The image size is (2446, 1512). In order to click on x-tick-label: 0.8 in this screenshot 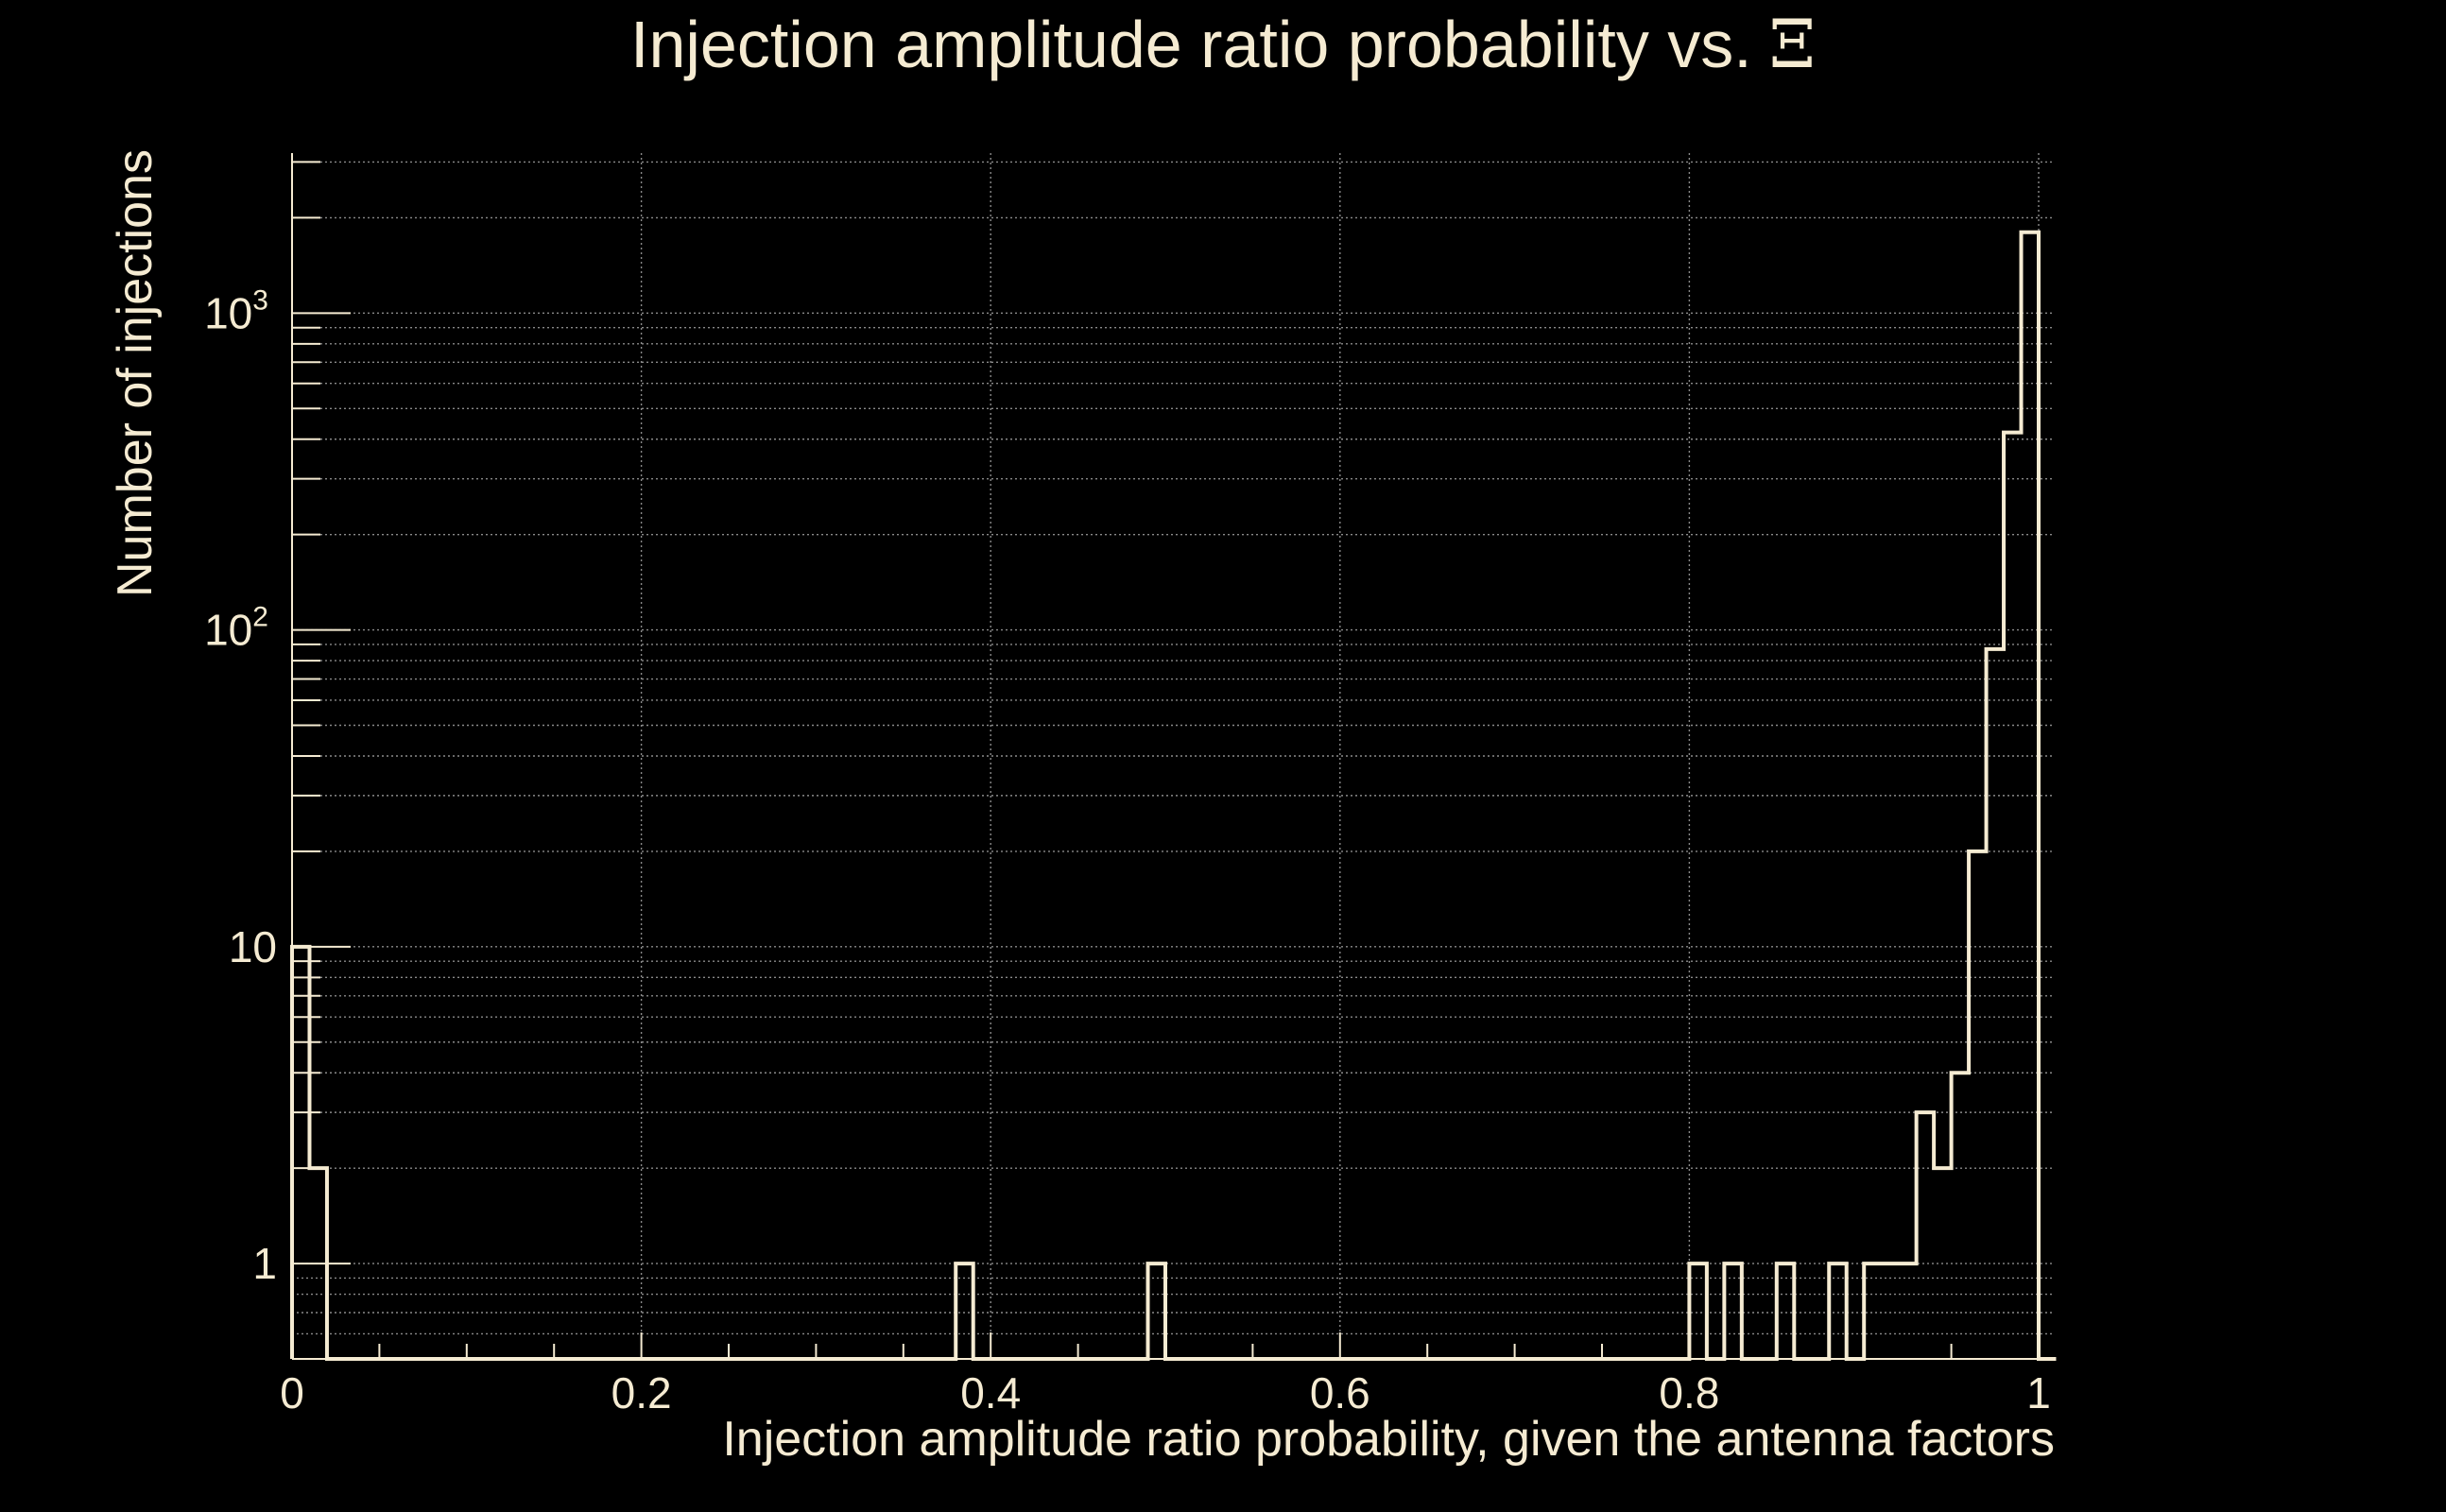, I will do `click(1689, 1393)`.